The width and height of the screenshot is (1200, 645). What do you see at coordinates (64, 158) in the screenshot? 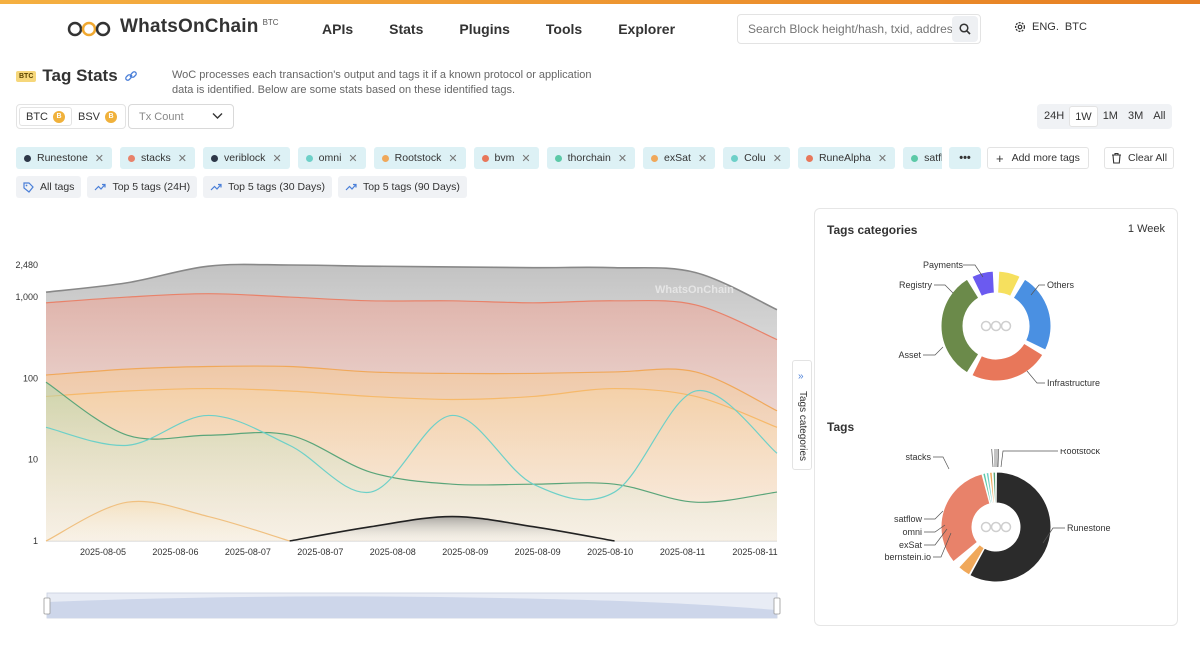
I see `tag-chip: Runestone ✕` at bounding box center [64, 158].